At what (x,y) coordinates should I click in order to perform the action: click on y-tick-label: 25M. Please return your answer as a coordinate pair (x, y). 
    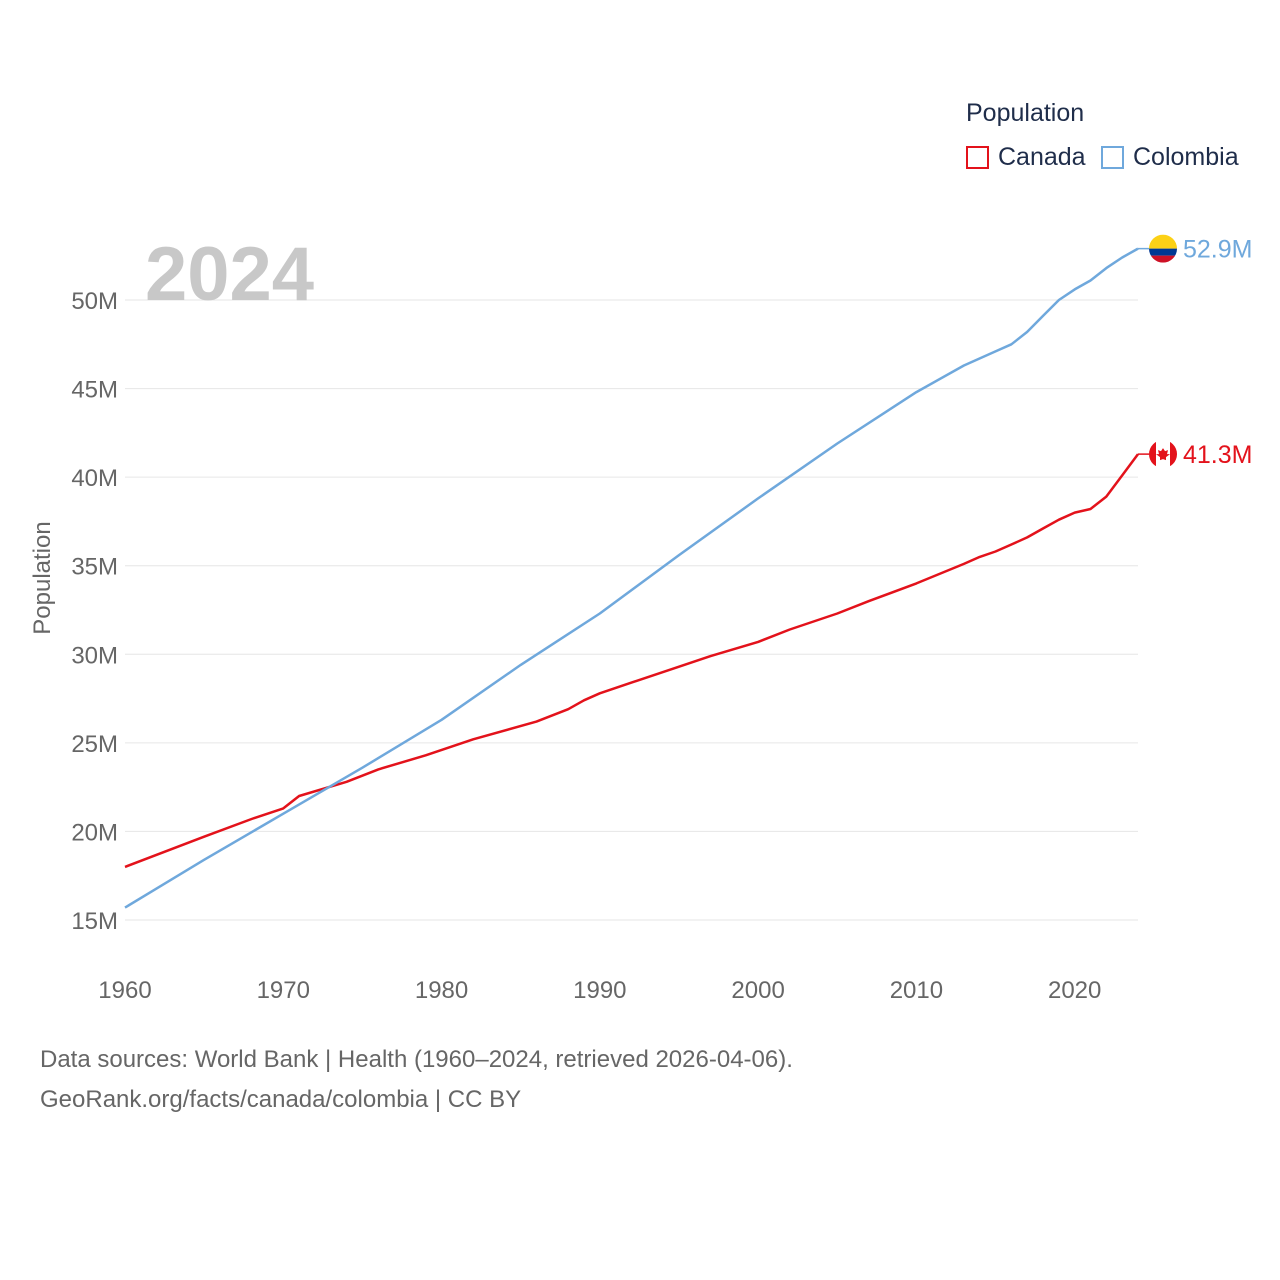
    Looking at the image, I should click on (94, 744).